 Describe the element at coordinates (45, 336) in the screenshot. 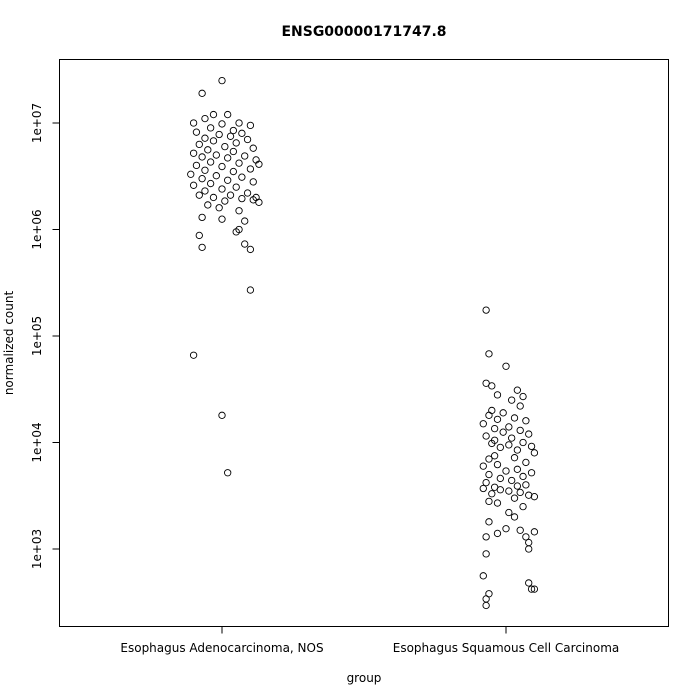

I see `y-axis: 1e+03 1e+04 1e+05 1e+06 1e+07` at that location.